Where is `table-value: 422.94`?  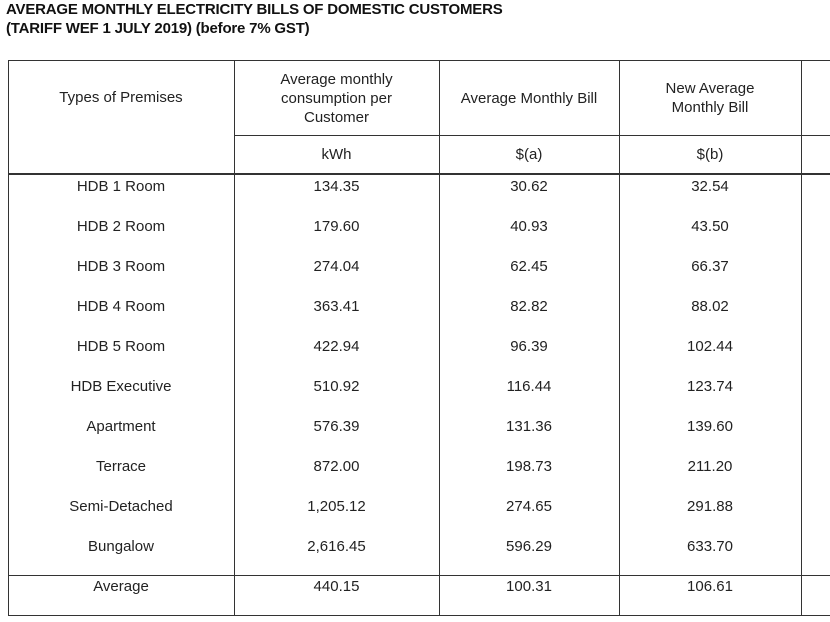
table-value: 422.94 is located at coordinates (336, 346).